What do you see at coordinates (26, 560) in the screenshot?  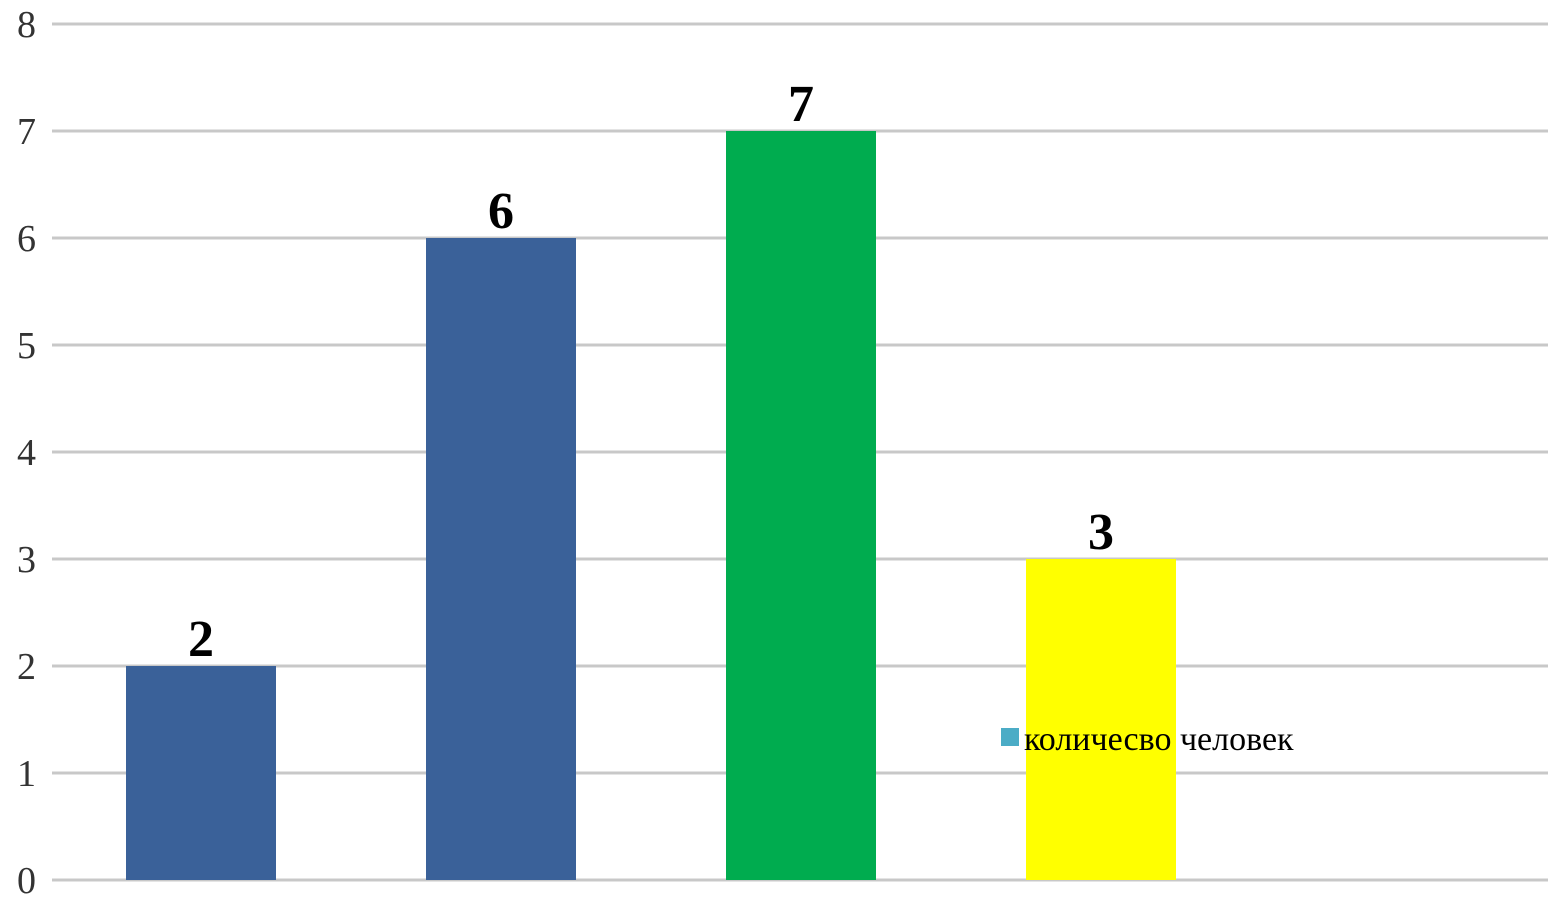 I see `y-tick-label-3: 3` at bounding box center [26, 560].